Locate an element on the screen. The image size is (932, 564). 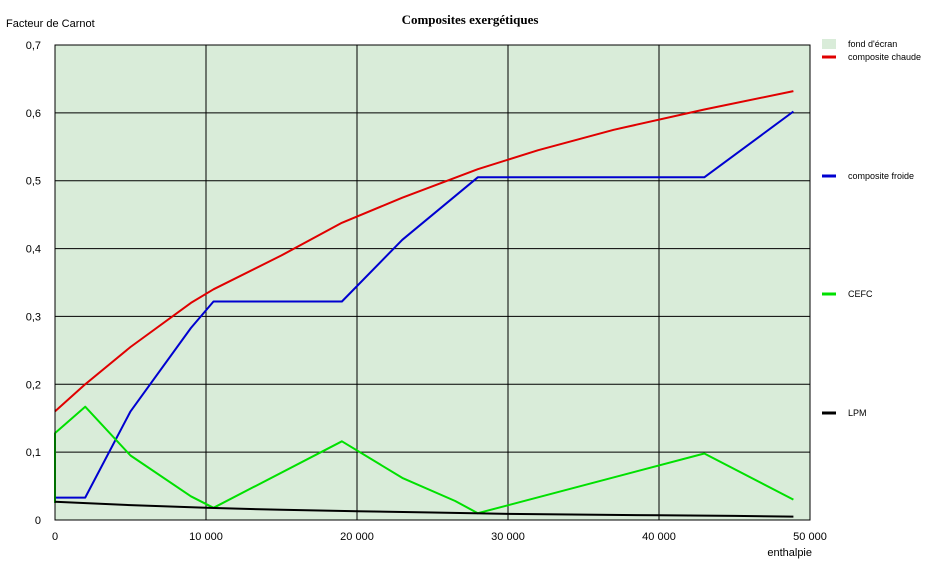
y-tick-label: 0,4 is located at coordinates (33, 250).